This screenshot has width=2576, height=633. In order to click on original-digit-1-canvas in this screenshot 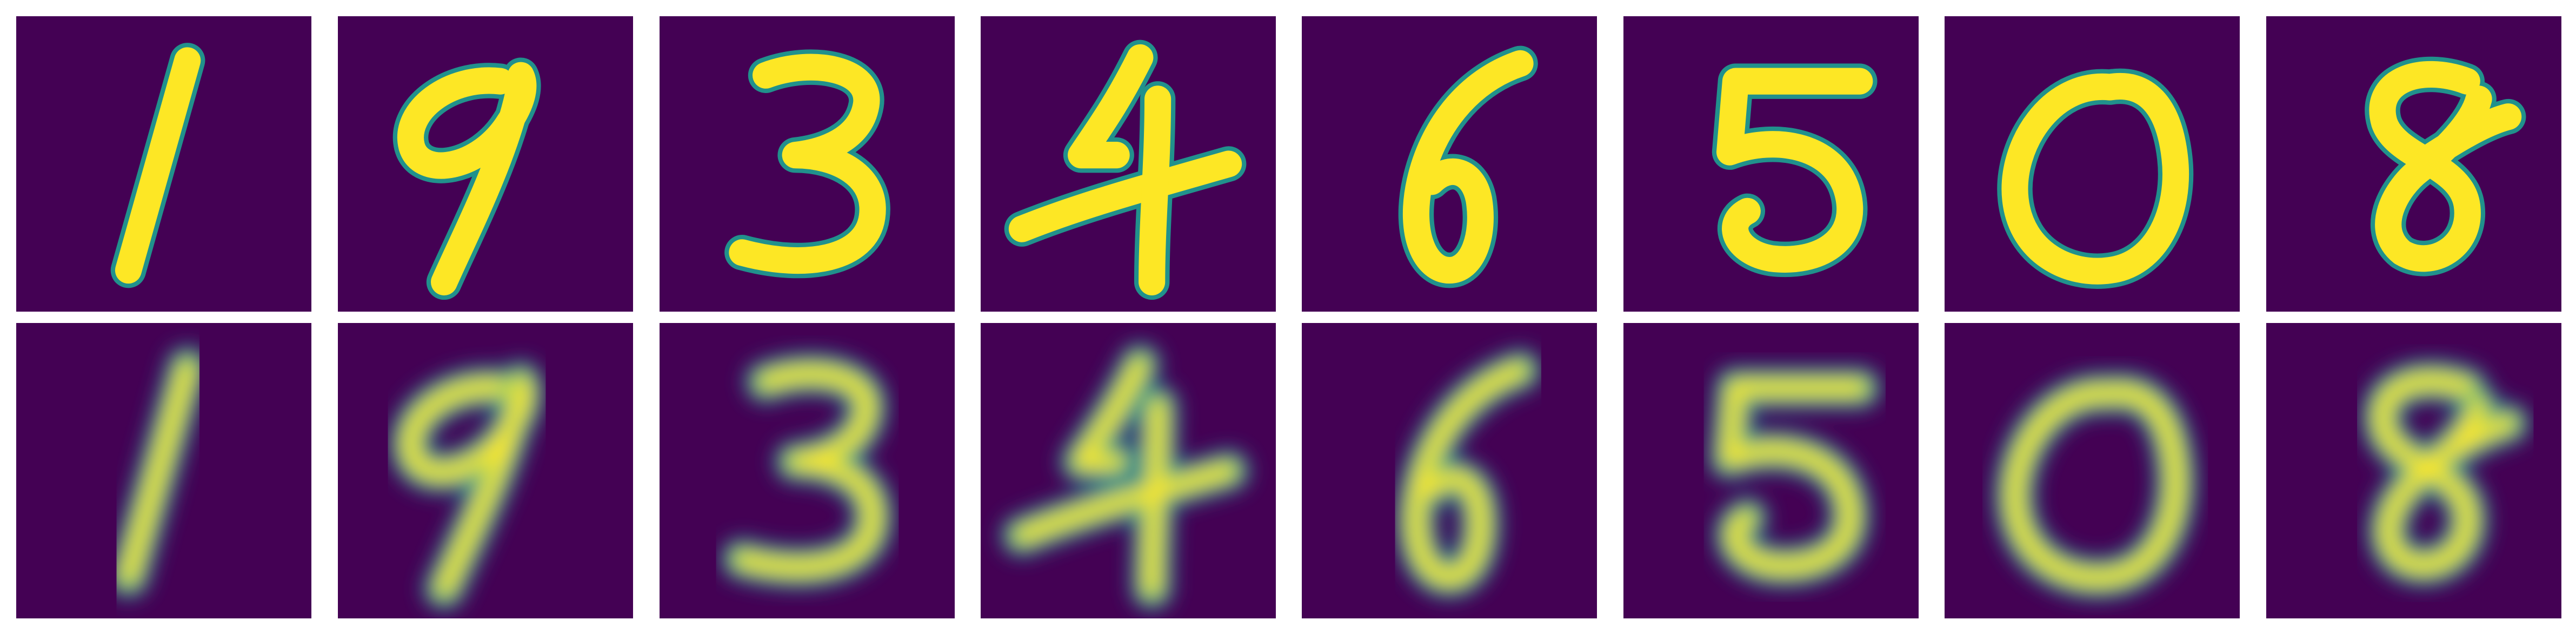, I will do `click(163, 164)`.